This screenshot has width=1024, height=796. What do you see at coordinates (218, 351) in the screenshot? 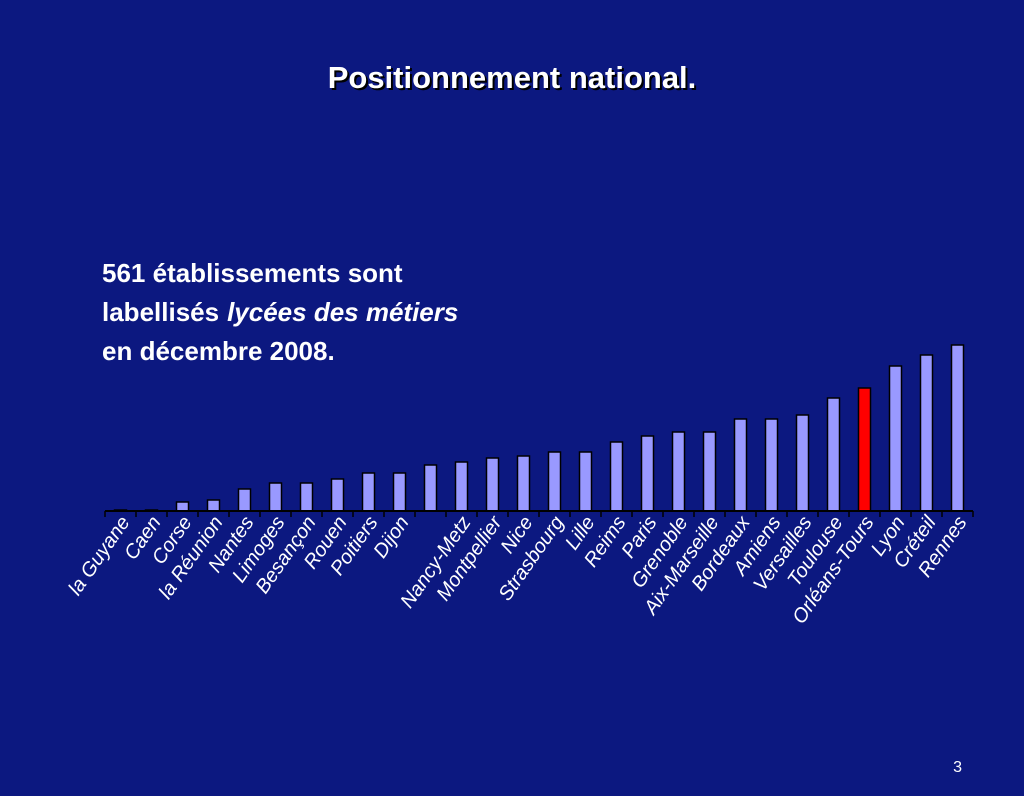
I see `annotation-line: en décembre 2008.` at bounding box center [218, 351].